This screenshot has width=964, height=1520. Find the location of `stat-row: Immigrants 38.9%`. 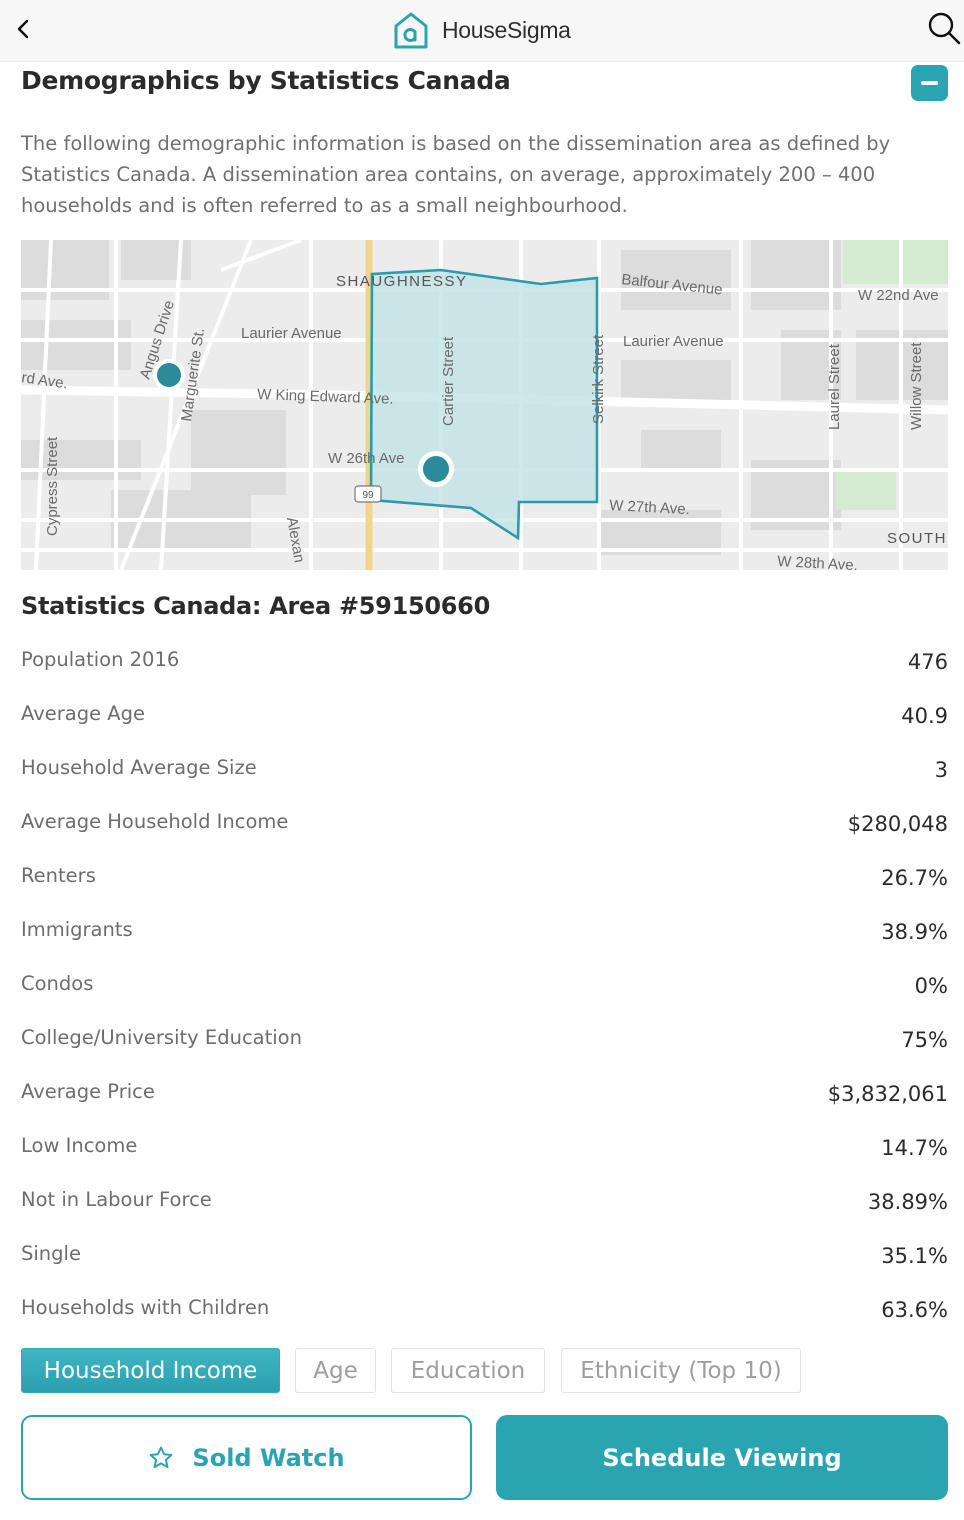

stat-row: Immigrants 38.9% is located at coordinates (484, 937).